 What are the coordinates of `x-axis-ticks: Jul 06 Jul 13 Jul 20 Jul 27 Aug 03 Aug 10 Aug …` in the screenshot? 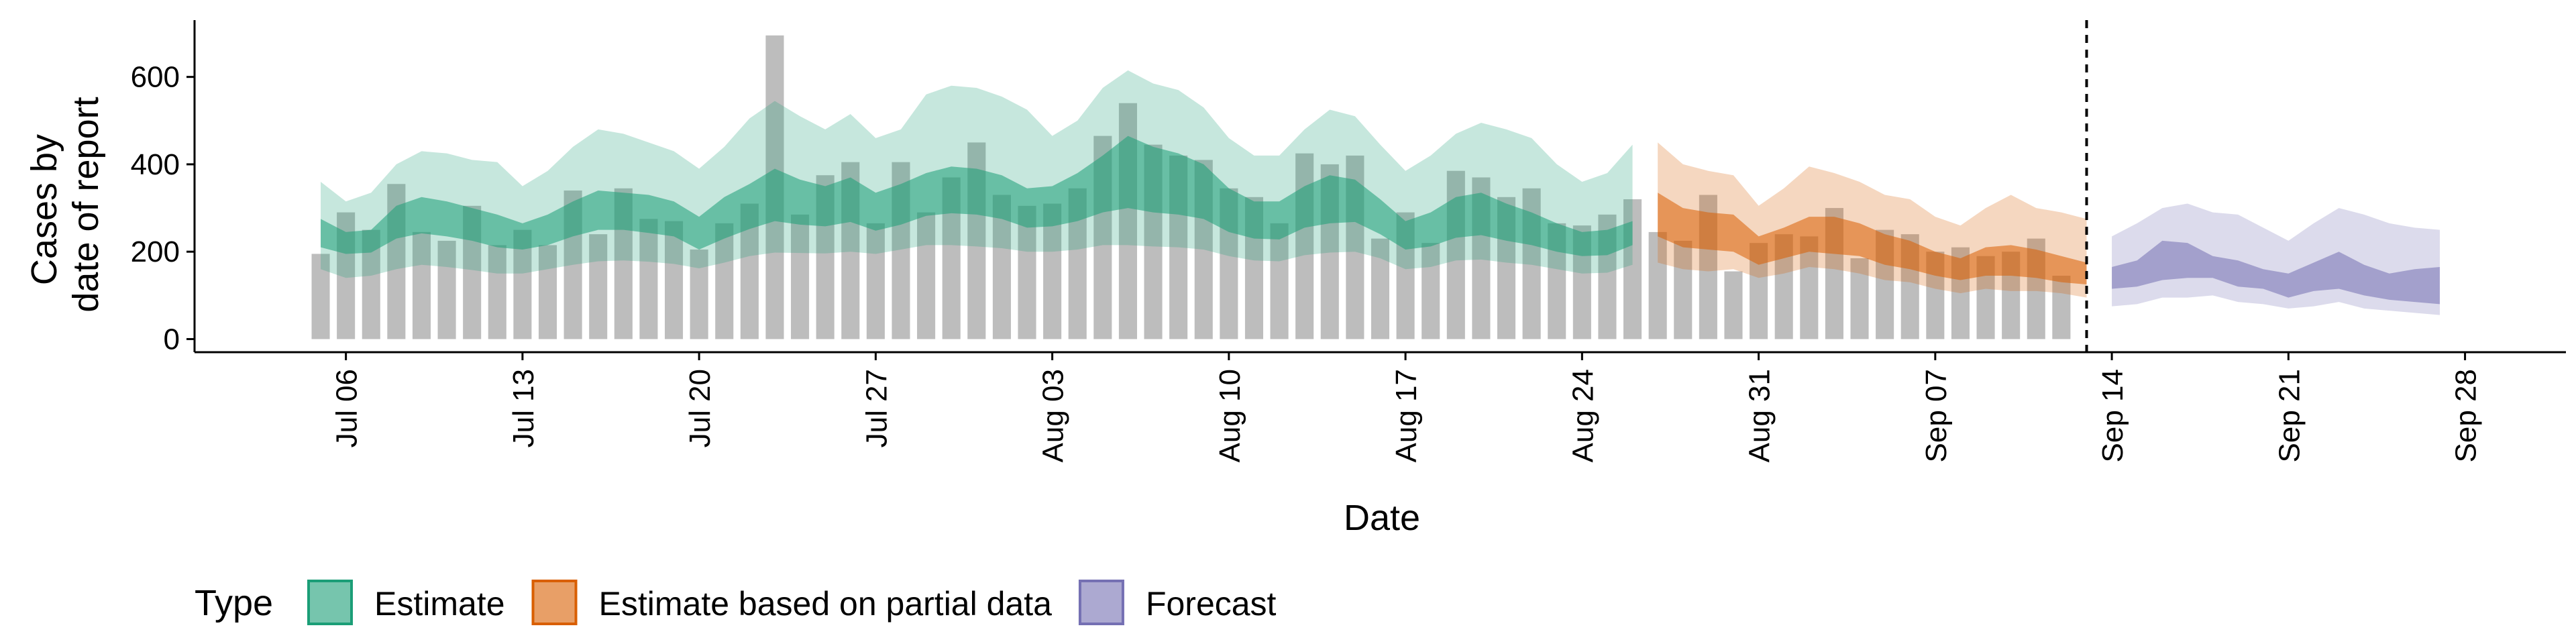 It's located at (1407, 407).